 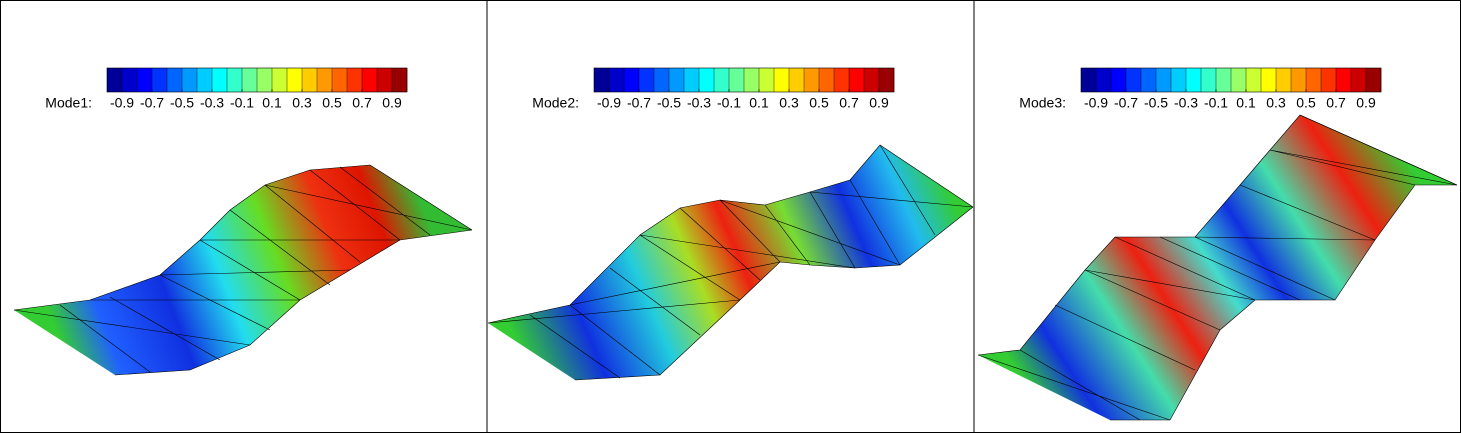 What do you see at coordinates (555, 103) in the screenshot?
I see `mode-label: Mode2:` at bounding box center [555, 103].